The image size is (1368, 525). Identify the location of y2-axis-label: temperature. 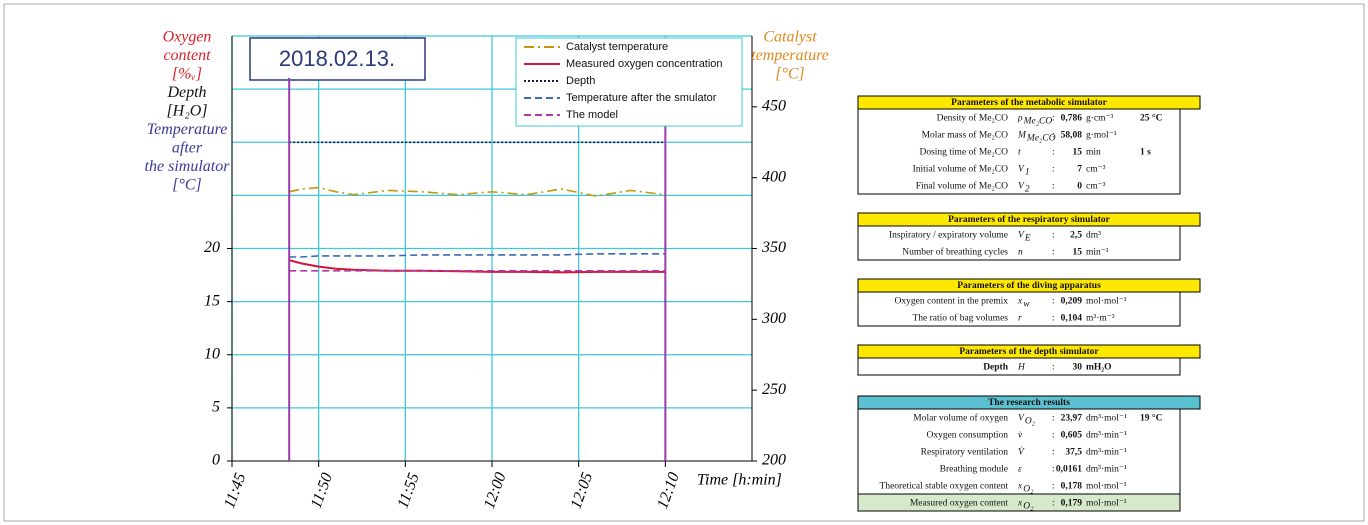
(790, 55).